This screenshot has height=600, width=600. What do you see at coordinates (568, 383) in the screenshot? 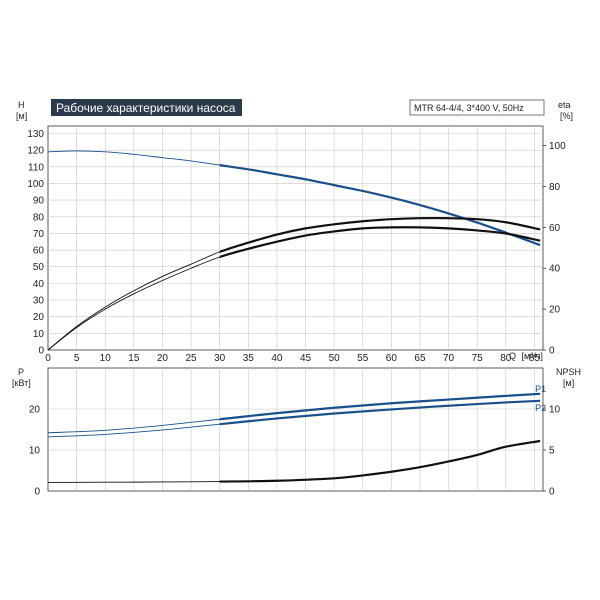
I see `npsh-axis-unit: [м]` at bounding box center [568, 383].